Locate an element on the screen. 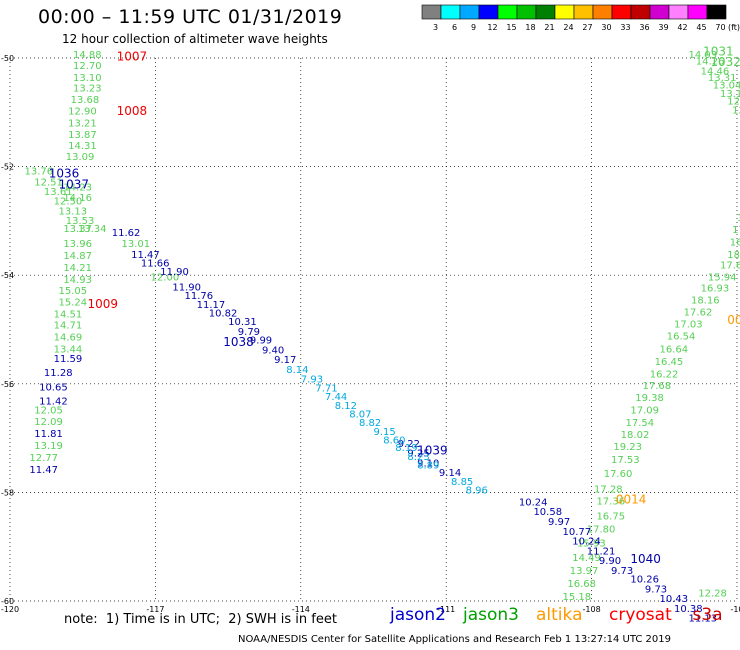 This screenshot has height=650, width=740. colorbar-label: 21 is located at coordinates (549, 27).